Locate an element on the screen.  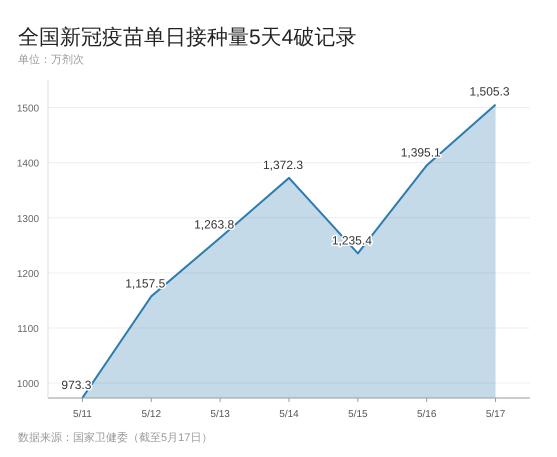
data-label: 1,505.3 is located at coordinates (490, 91).